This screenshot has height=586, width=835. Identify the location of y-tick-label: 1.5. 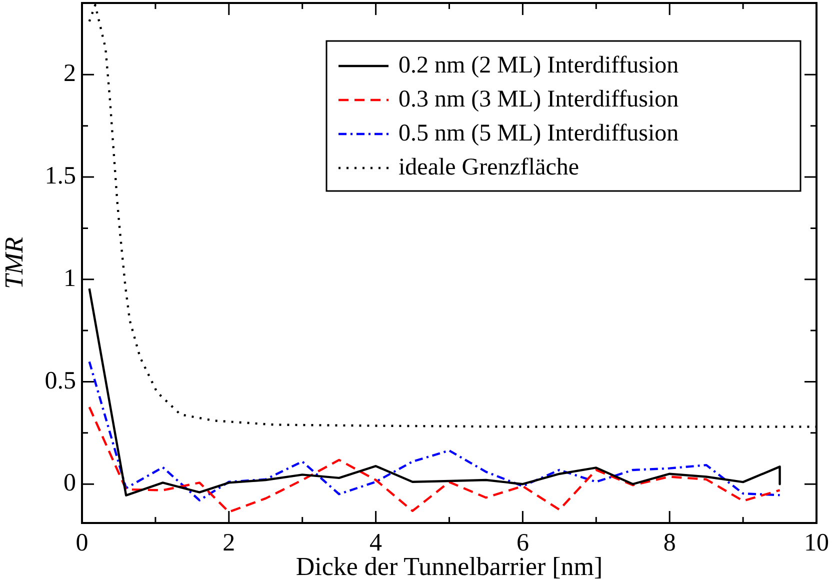
(60, 176).